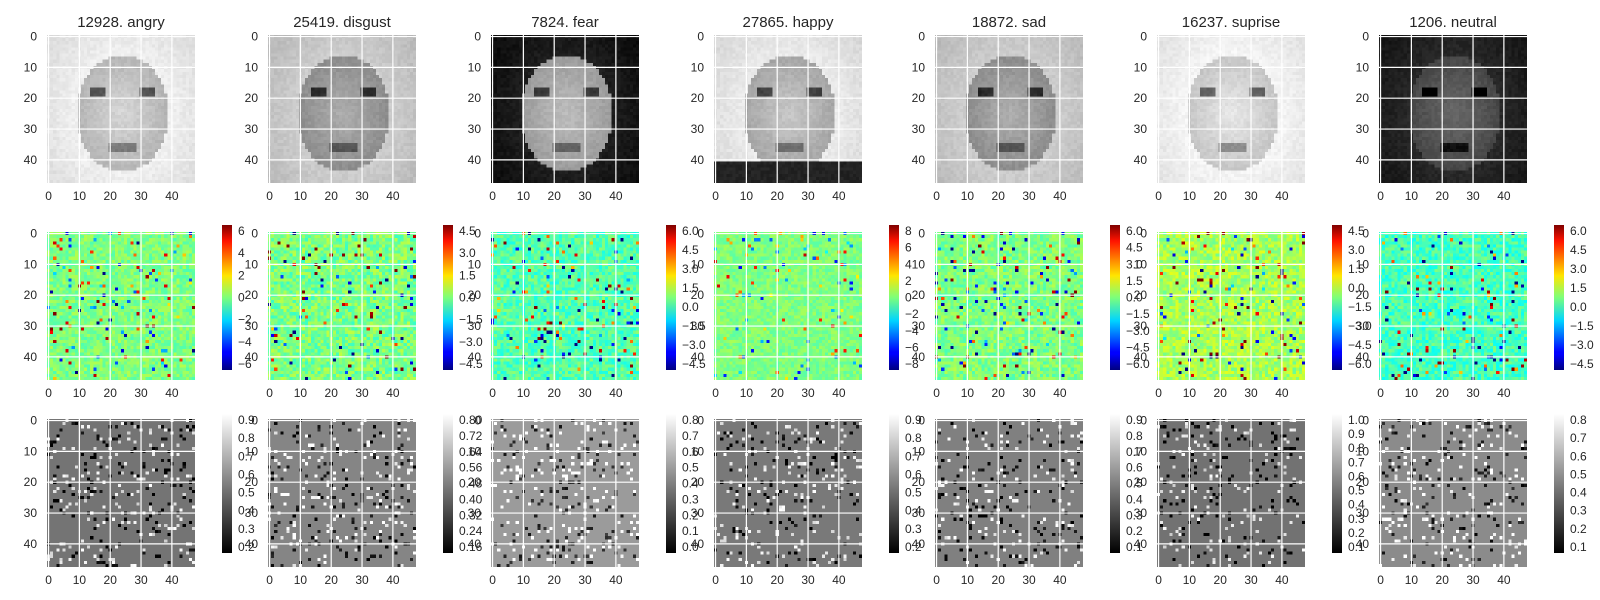  Describe the element at coordinates (1356, 547) in the screenshot. I see `colorbar-tick-label: 0.1` at that location.